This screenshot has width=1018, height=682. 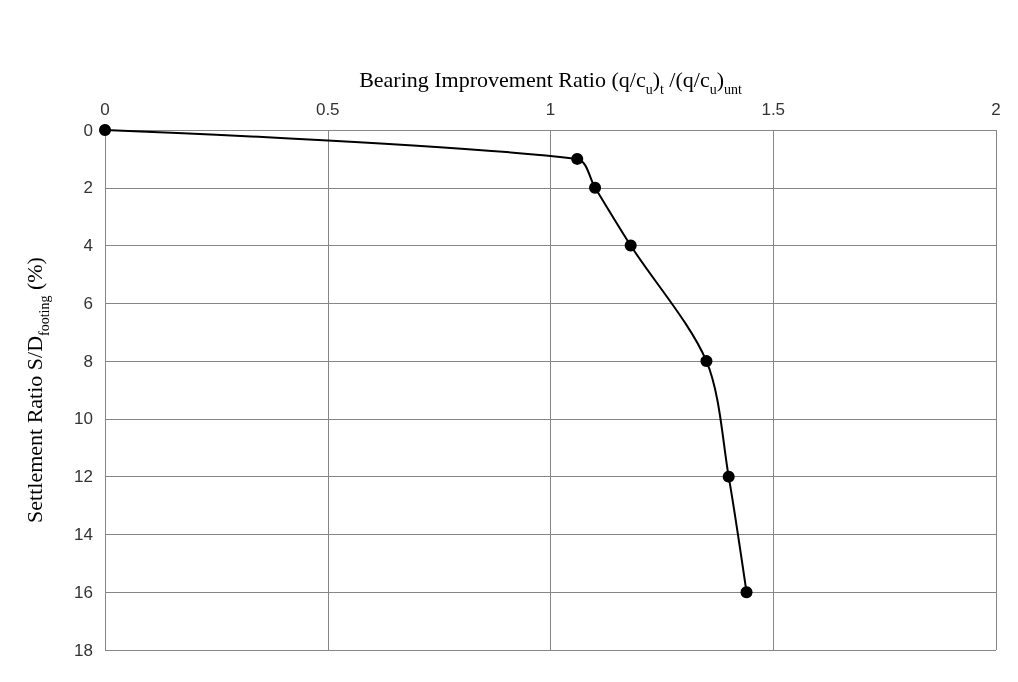 What do you see at coordinates (88, 130) in the screenshot?
I see `y-tick-label: 0` at bounding box center [88, 130].